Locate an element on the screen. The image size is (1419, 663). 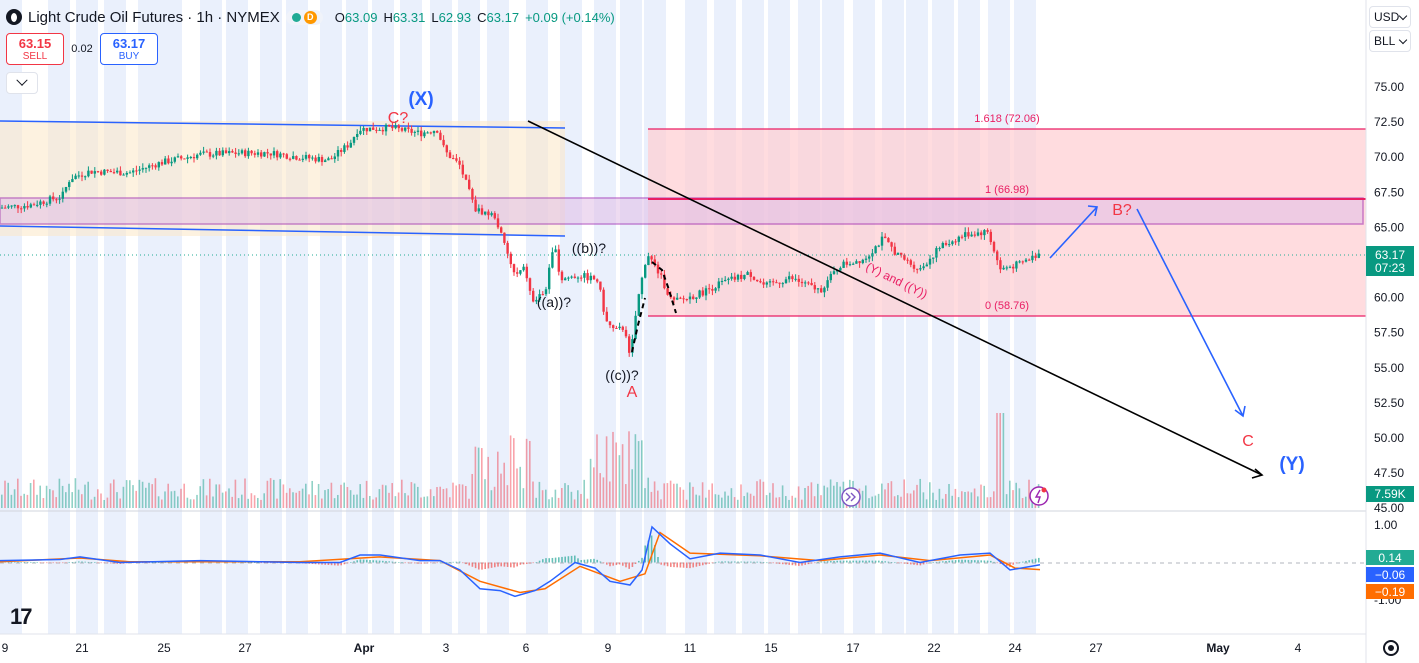
currency-select: USD is located at coordinates (1390, 17).